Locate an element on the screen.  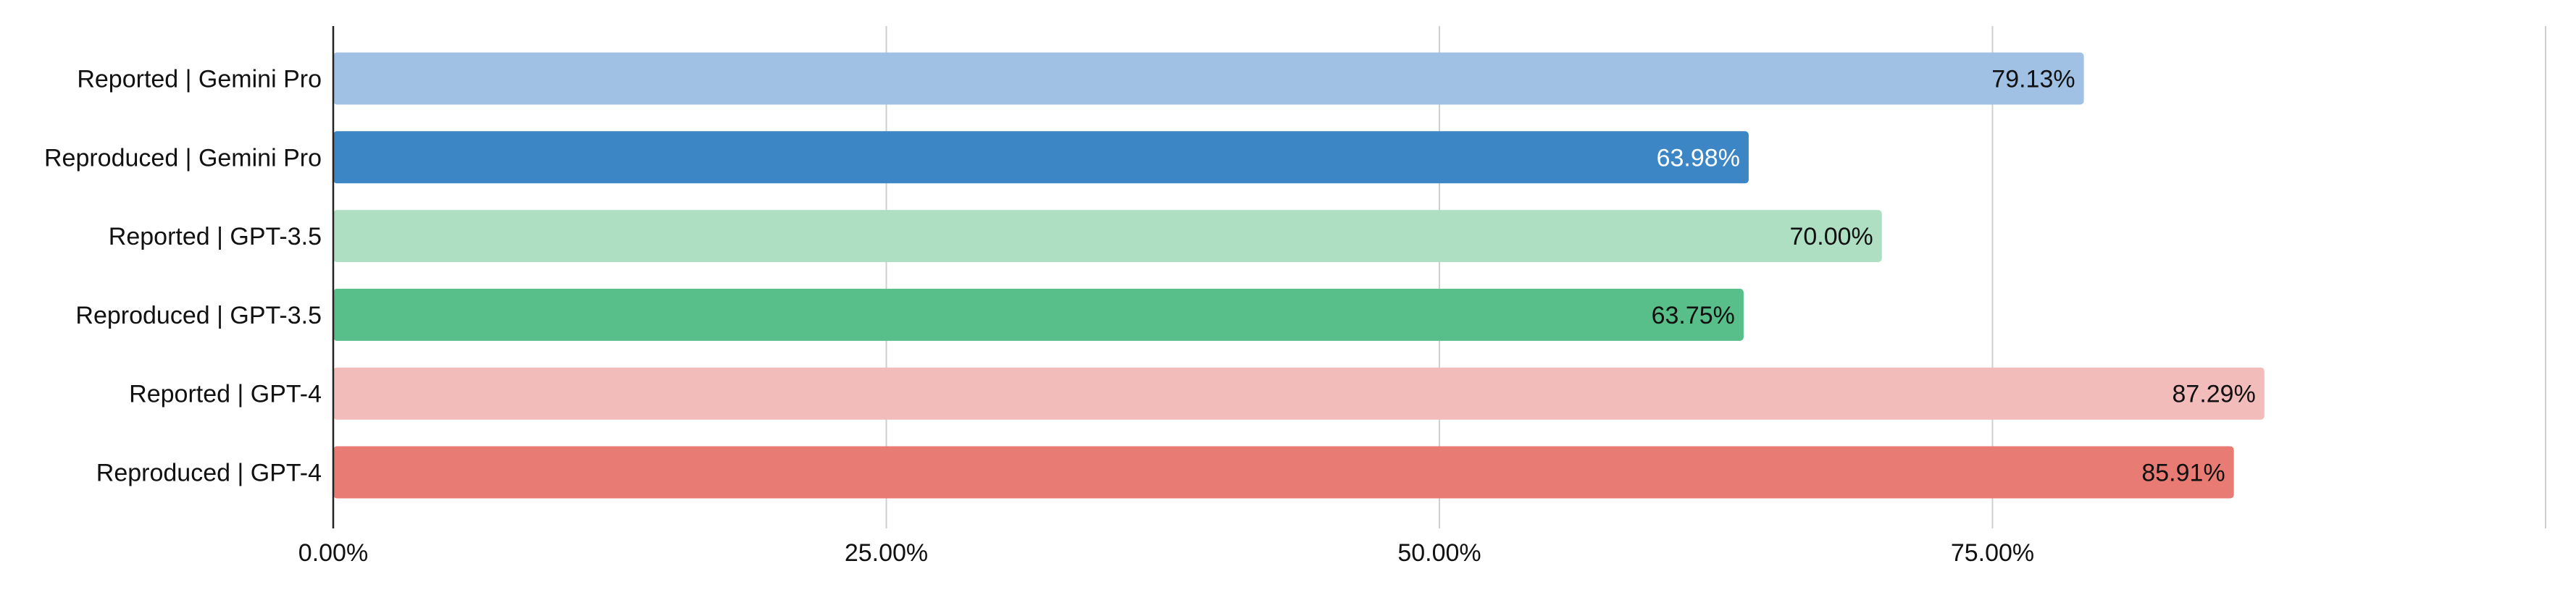
data-label: 85.91% is located at coordinates (2183, 473).